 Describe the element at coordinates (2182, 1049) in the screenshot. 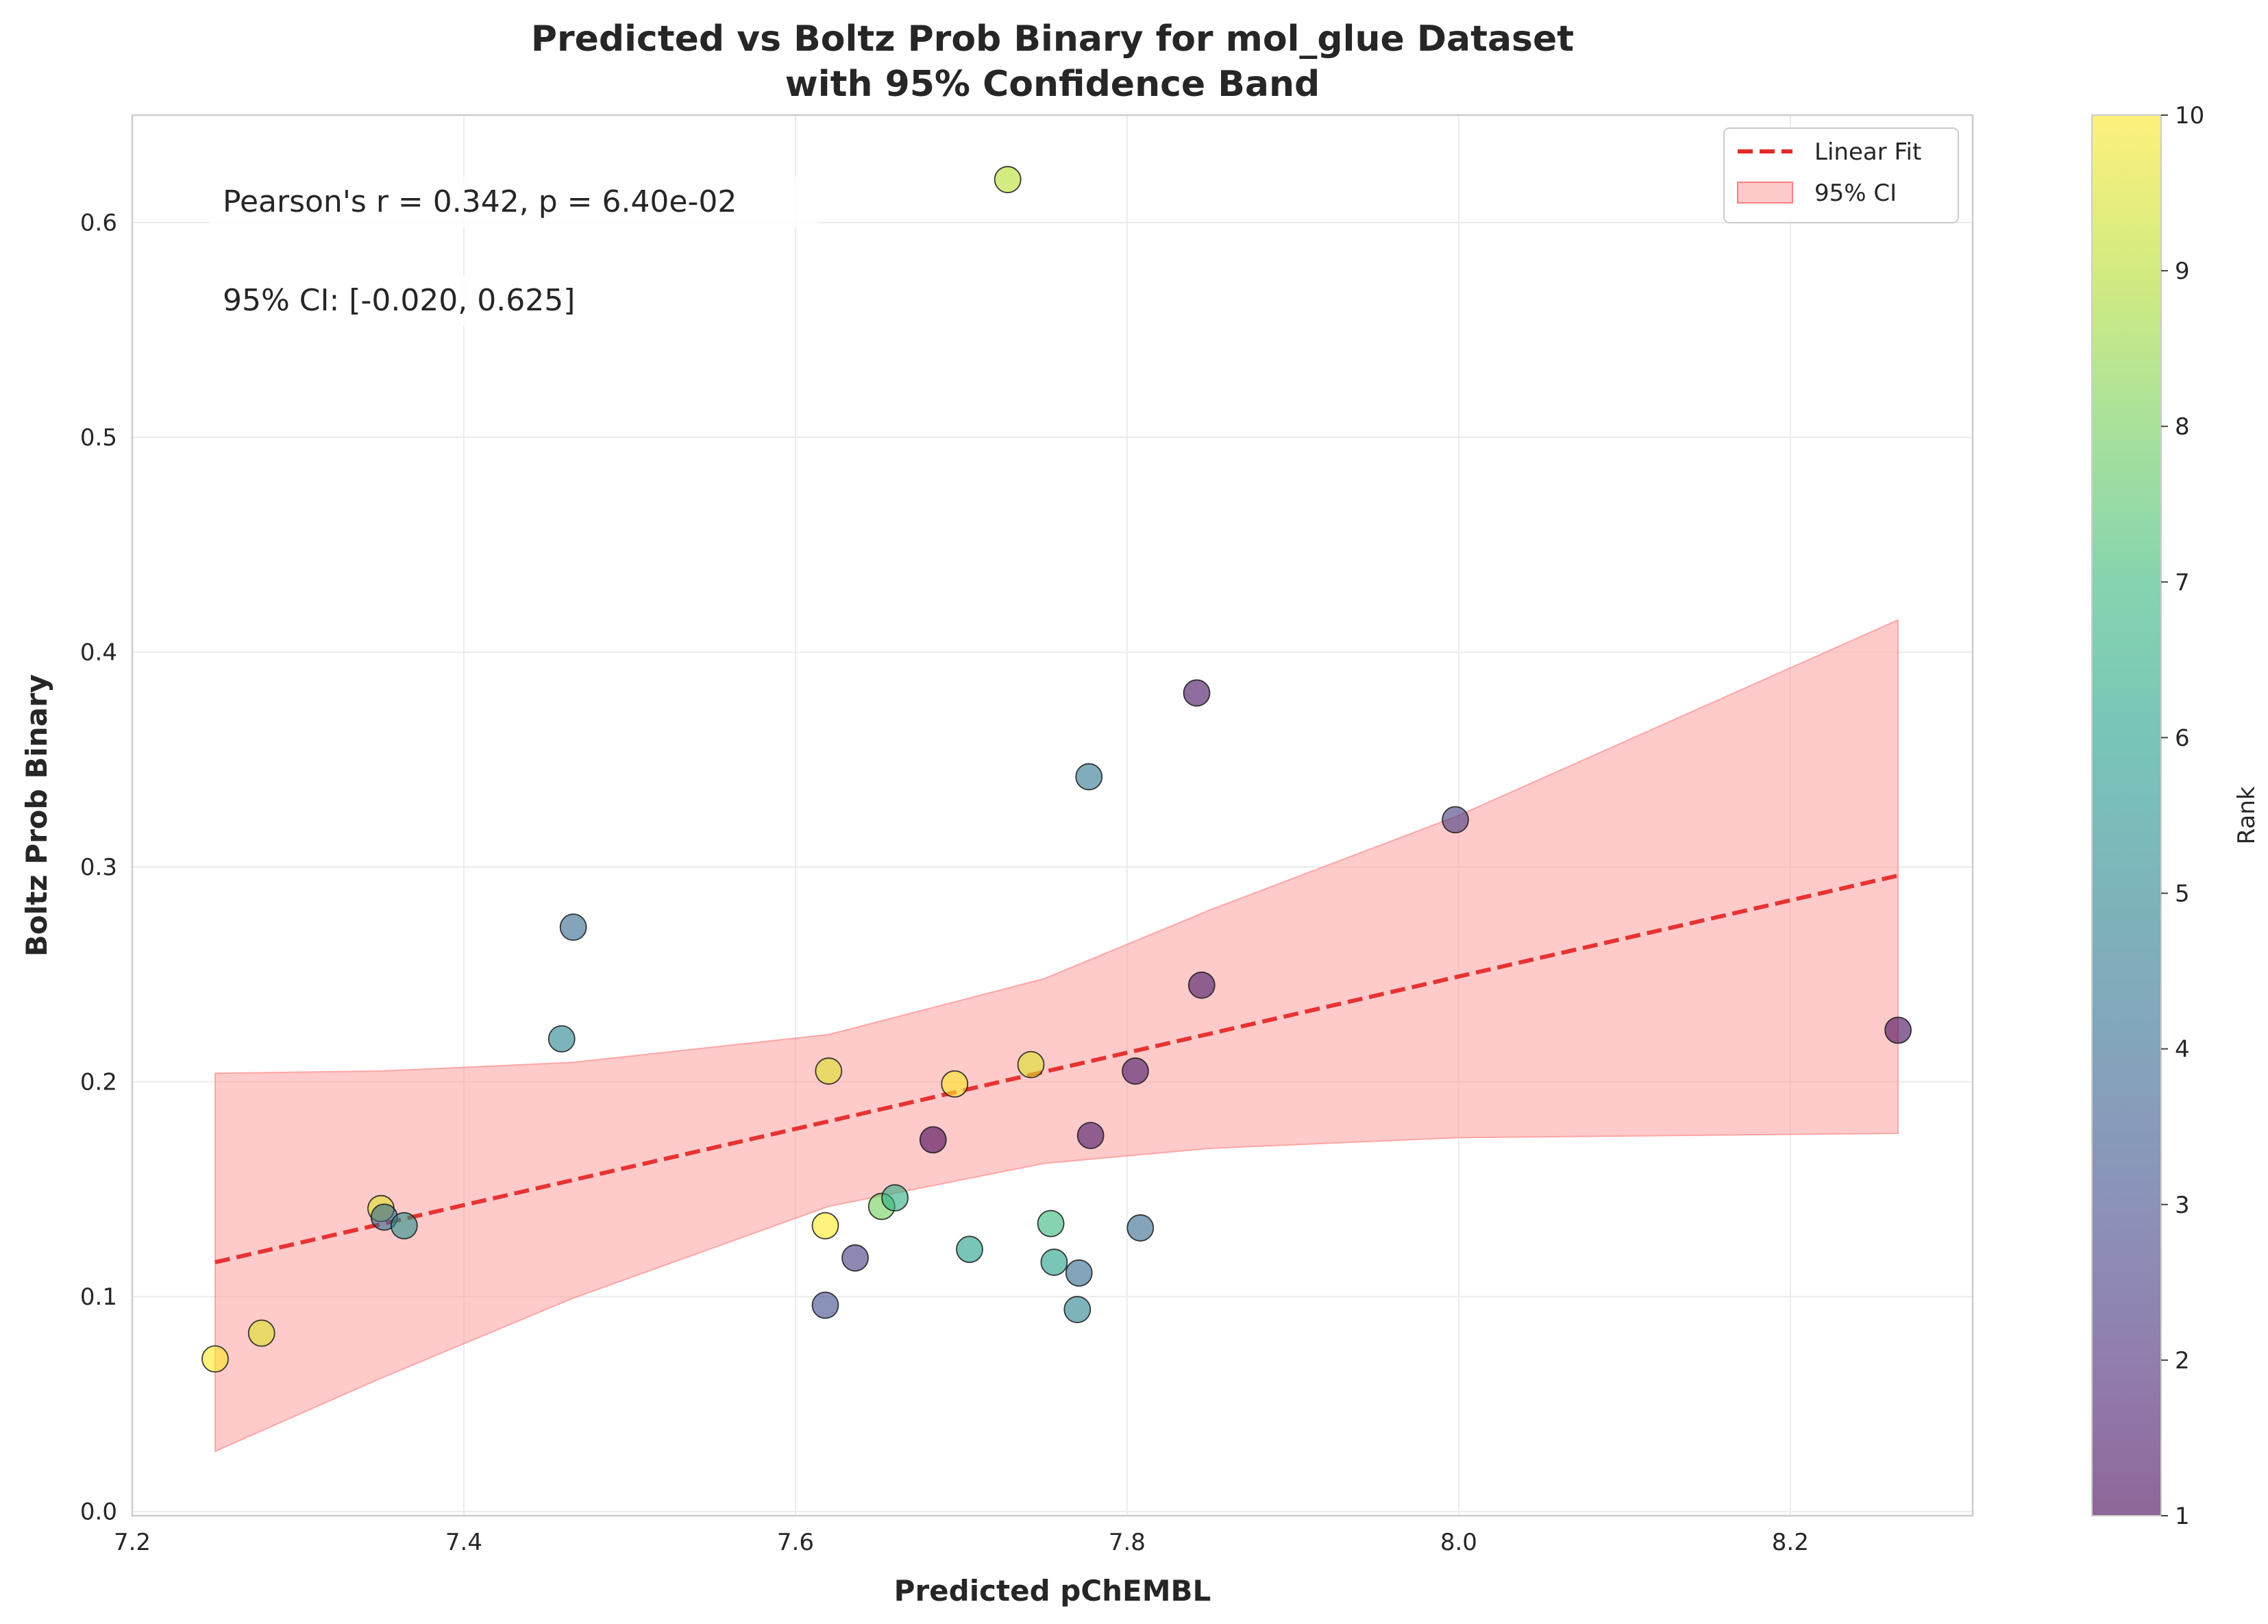

I see `colorbar-tick-label: 4` at that location.